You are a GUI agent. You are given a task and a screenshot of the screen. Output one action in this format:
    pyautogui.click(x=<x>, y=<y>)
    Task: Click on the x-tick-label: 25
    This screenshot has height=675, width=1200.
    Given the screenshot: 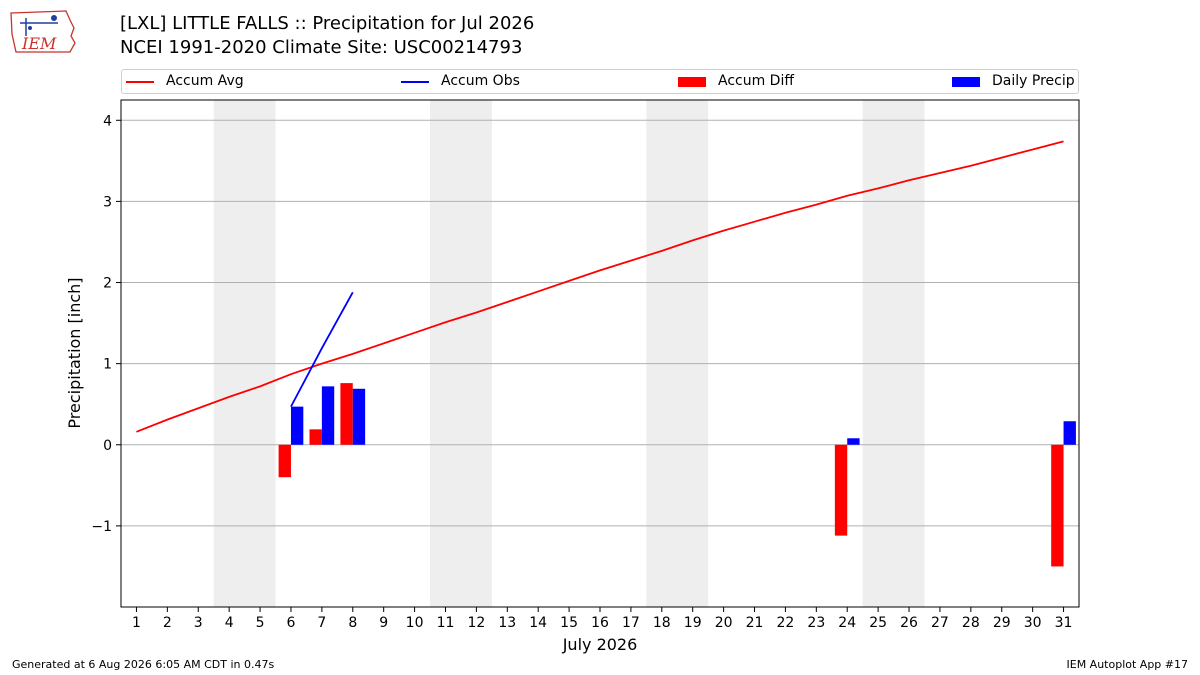 What is the action you would take?
    pyautogui.click(x=878, y=623)
    